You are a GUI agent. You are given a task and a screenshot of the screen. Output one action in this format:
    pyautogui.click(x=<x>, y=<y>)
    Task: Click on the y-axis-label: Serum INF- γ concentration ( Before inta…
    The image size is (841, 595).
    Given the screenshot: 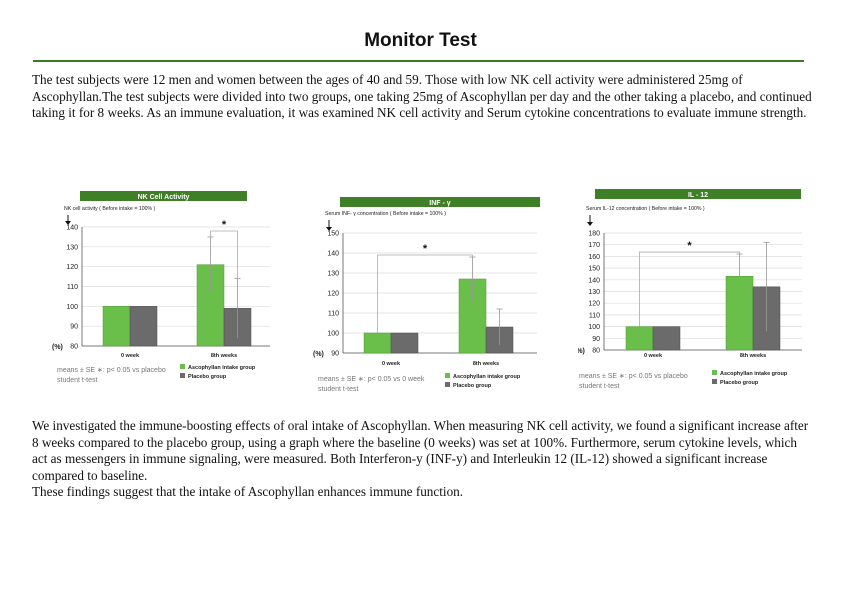 What is the action you would take?
    pyautogui.click(x=385, y=214)
    